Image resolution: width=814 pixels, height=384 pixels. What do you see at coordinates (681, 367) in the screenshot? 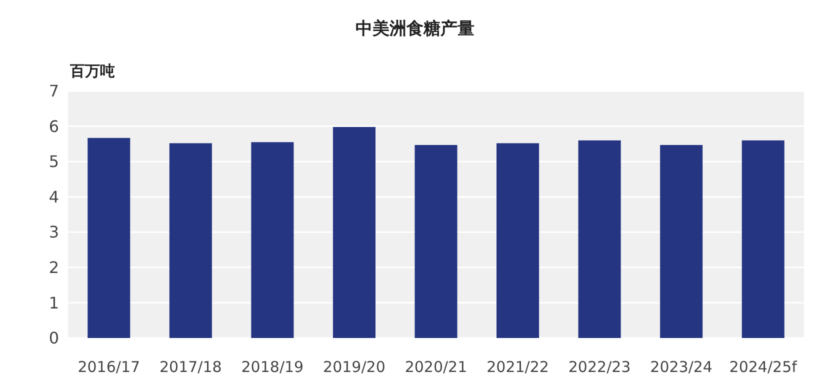
I see `x-tick-label: 2023/24` at bounding box center [681, 367].